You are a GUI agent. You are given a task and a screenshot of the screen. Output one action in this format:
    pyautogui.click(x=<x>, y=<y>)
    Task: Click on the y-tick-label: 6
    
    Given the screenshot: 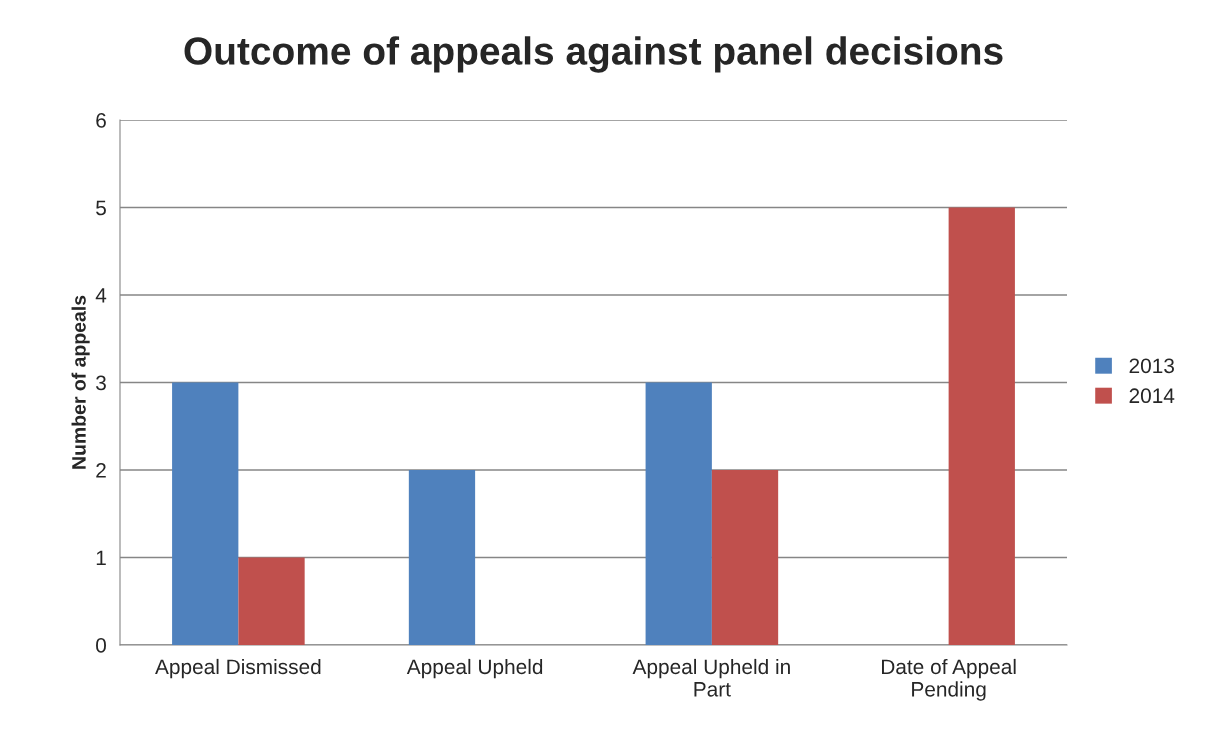 What is the action you would take?
    pyautogui.click(x=101, y=120)
    